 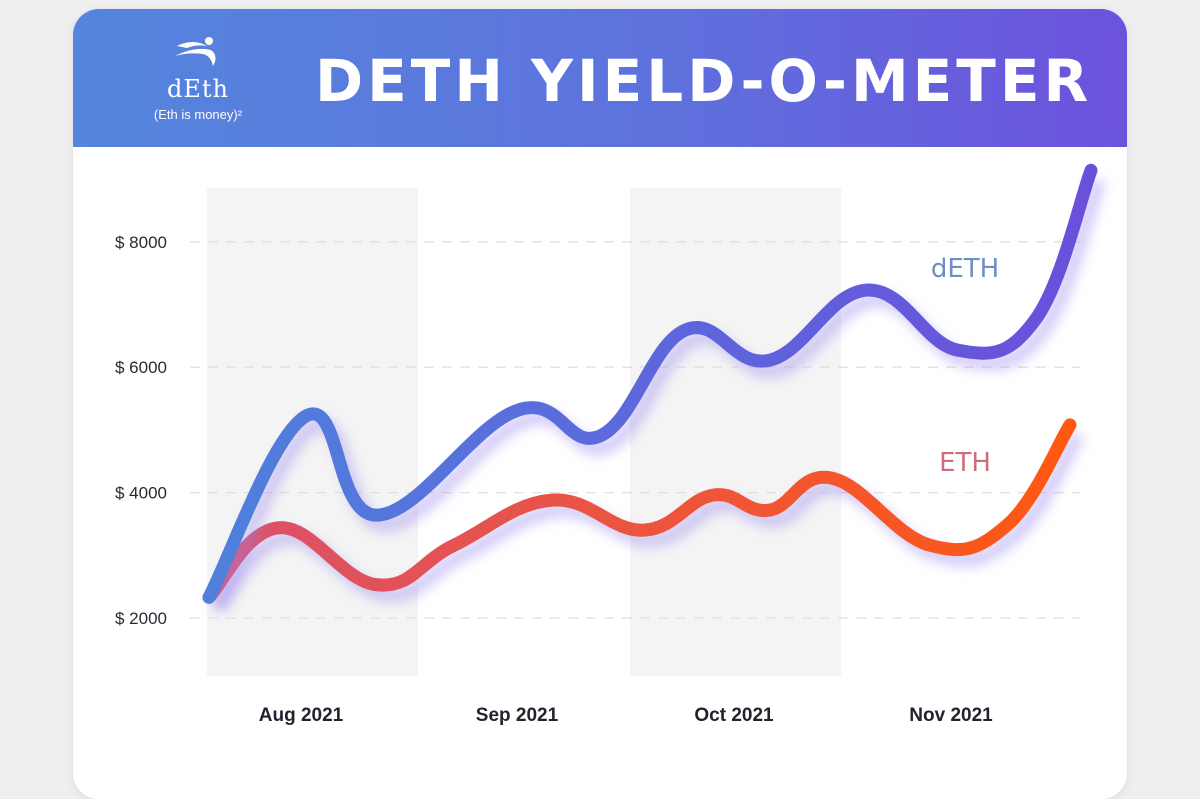 What do you see at coordinates (965, 269) in the screenshot?
I see `series-label-deth: dETH` at bounding box center [965, 269].